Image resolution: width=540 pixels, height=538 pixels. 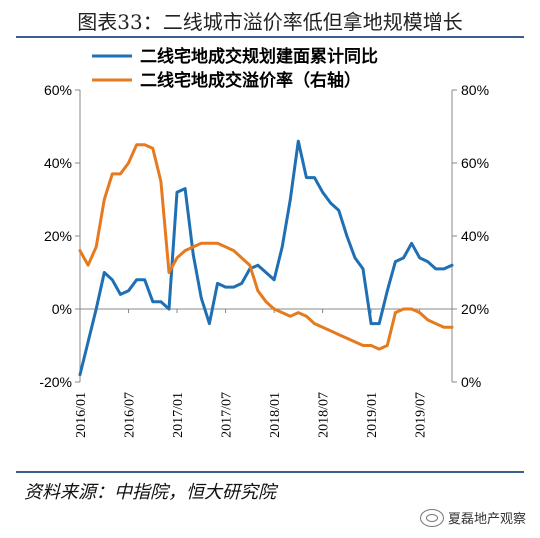 I want to click on x-tick-label: 2016/07, so click(x=130, y=415).